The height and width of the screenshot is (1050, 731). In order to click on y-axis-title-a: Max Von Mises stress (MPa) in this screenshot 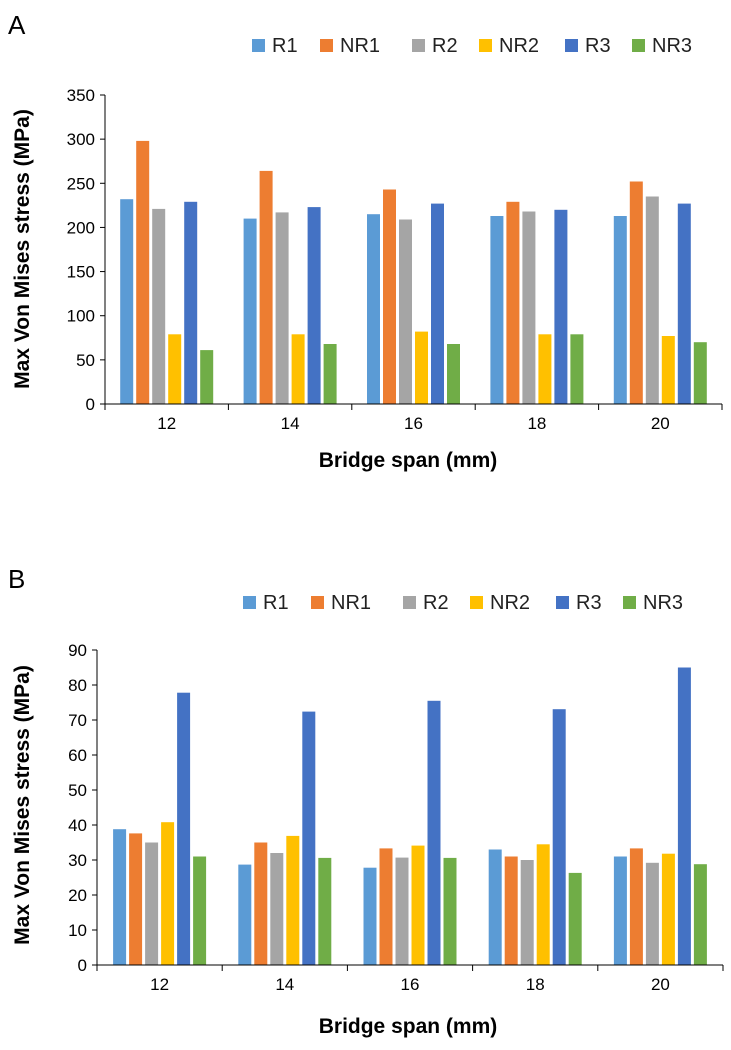, I will do `click(22, 249)`.